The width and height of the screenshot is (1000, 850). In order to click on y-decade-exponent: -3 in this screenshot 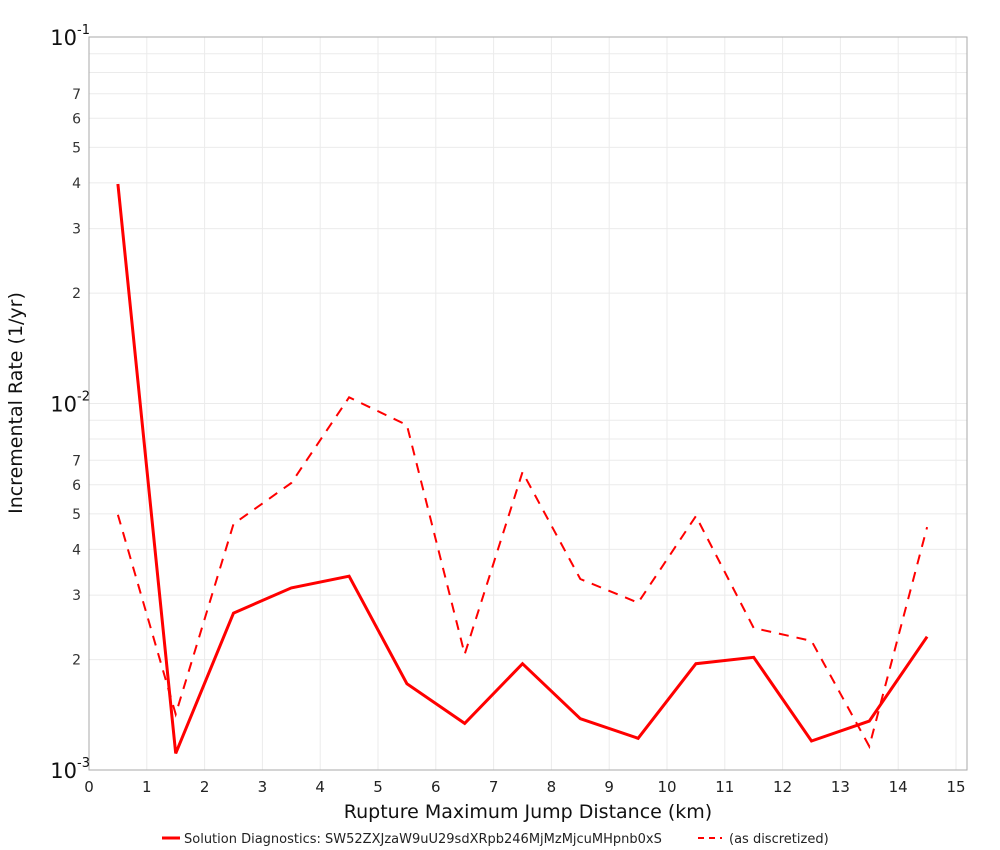, I will do `click(83, 763)`.